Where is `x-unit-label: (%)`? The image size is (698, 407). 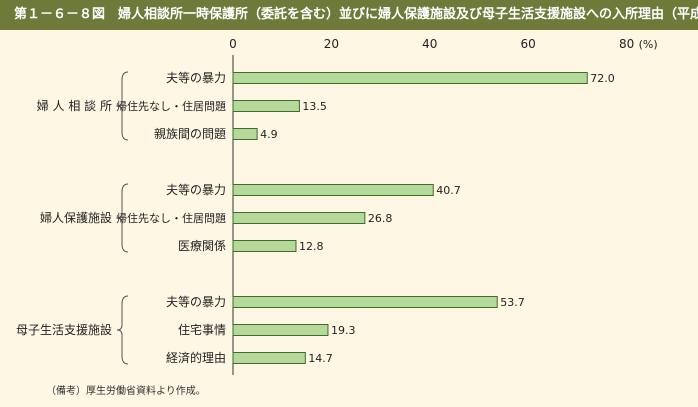 x-unit-label: (%) is located at coordinates (648, 44).